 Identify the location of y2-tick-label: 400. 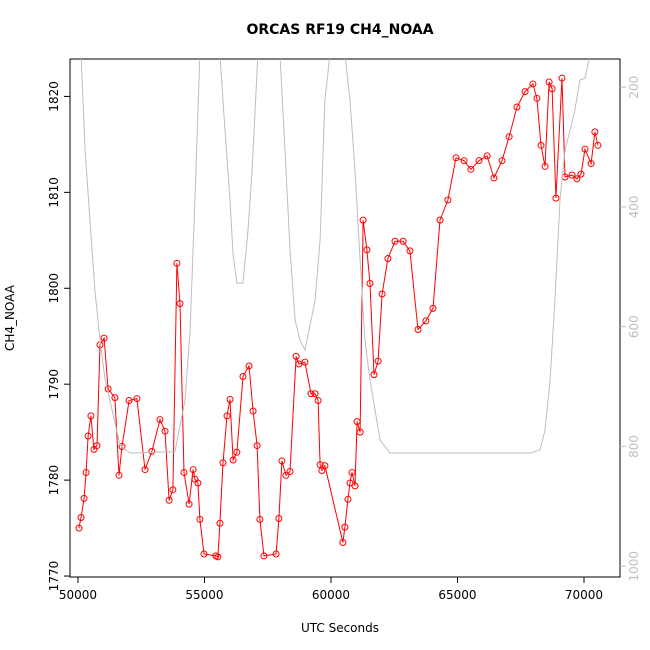
(634, 206).